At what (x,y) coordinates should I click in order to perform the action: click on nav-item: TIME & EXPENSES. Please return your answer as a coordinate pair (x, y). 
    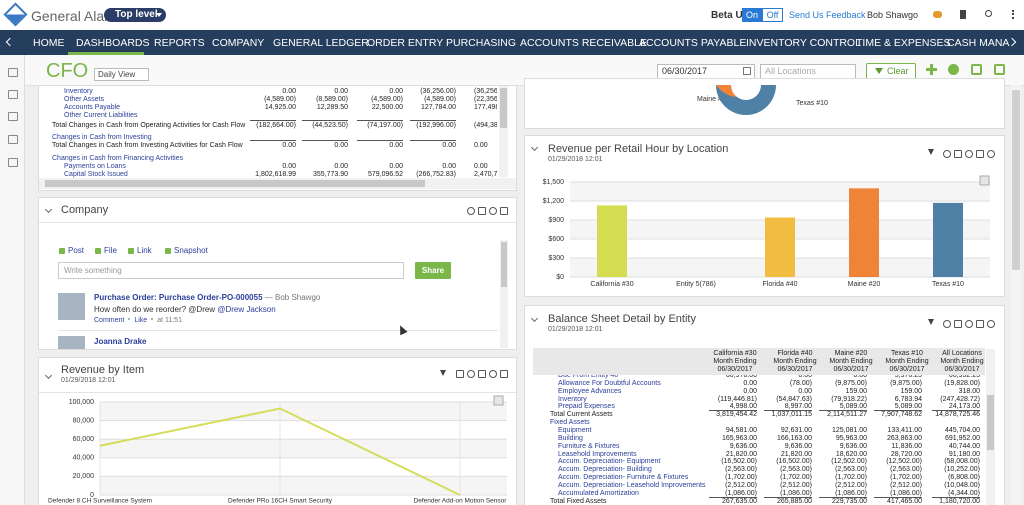
    Looking at the image, I should click on (903, 43).